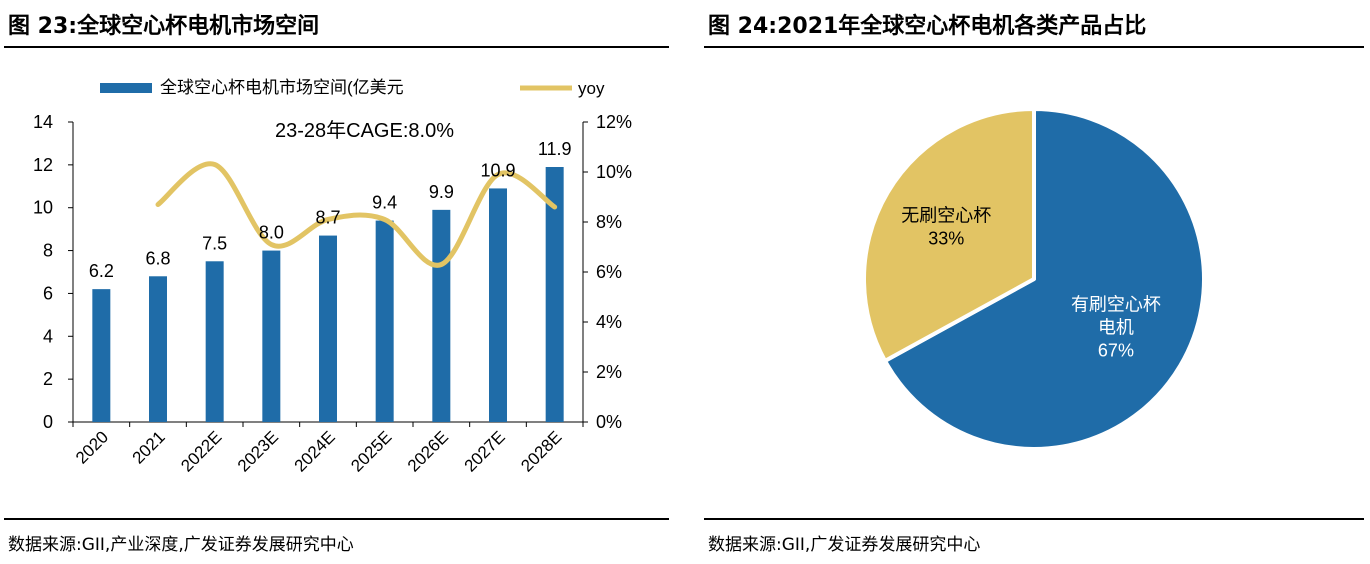  Describe the element at coordinates (48, 422) in the screenshot. I see `left-tick-label: 0` at that location.